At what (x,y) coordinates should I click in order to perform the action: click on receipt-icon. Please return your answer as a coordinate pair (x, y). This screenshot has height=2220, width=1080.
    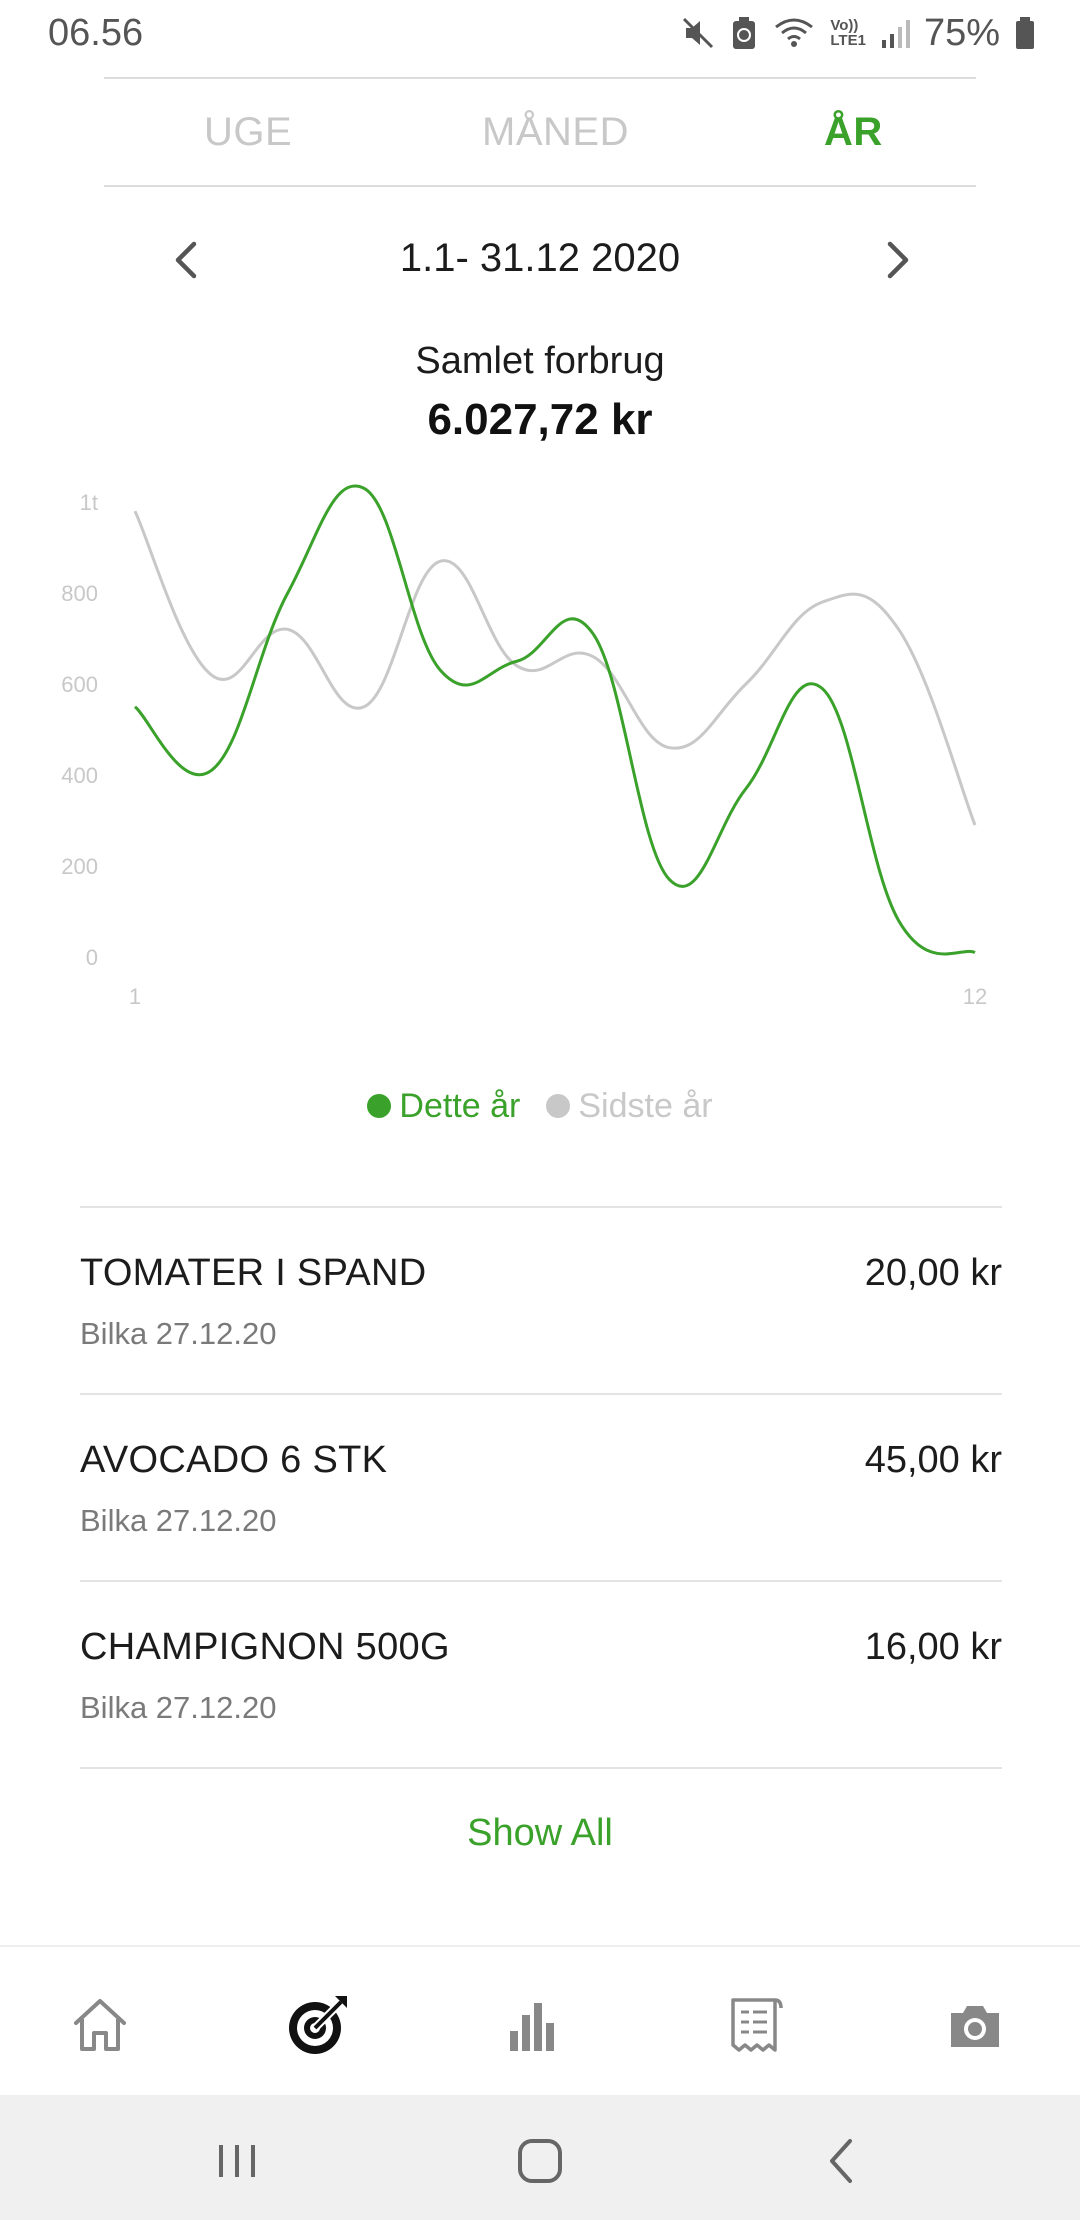
    Looking at the image, I should click on (757, 2025).